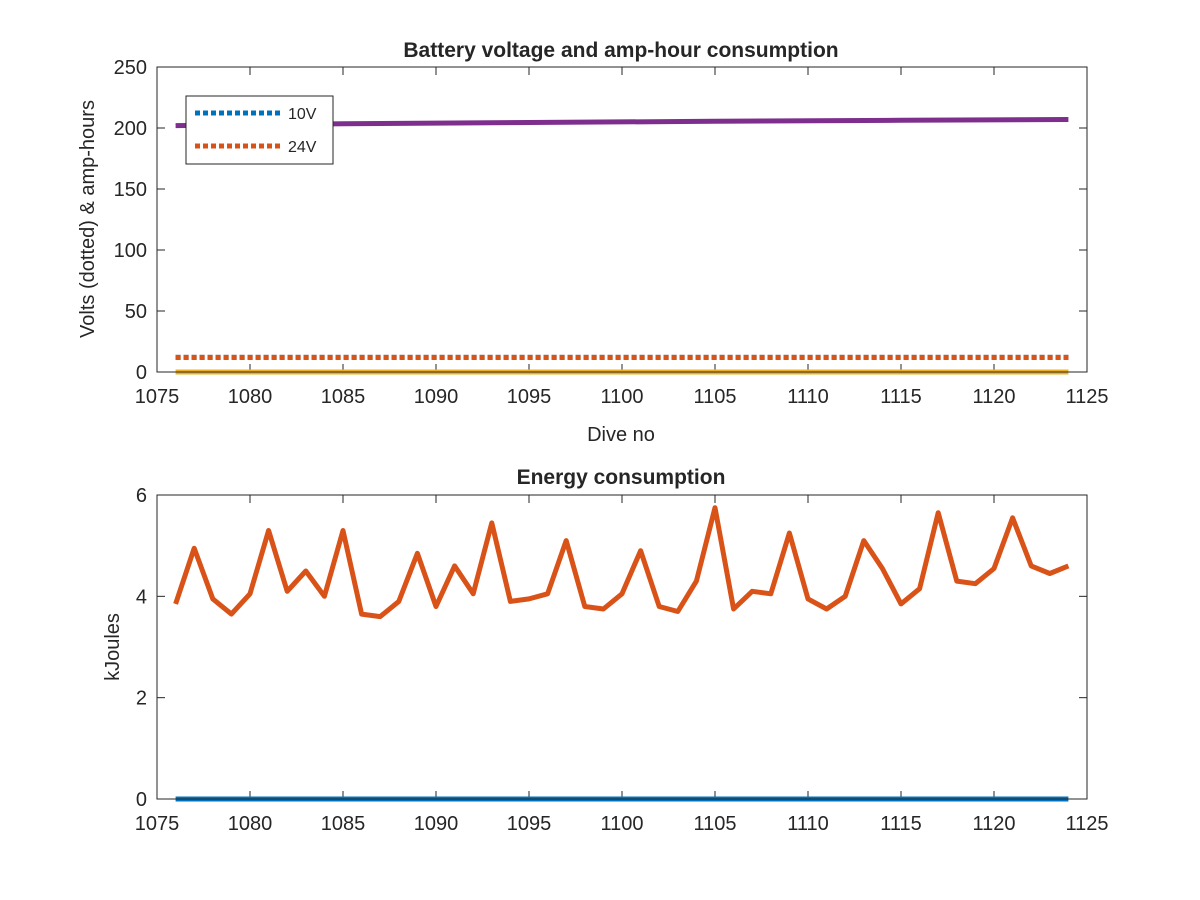  What do you see at coordinates (141, 699) in the screenshot?
I see `bottom-chart-ytick-label: 2` at bounding box center [141, 699].